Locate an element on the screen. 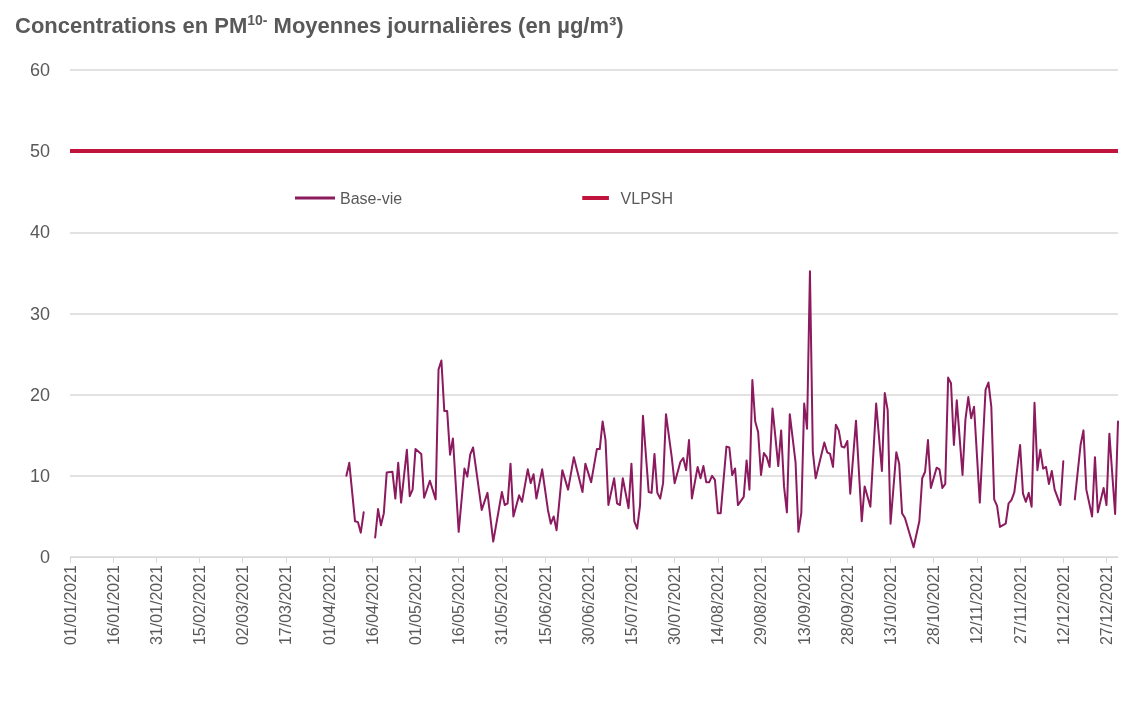 The image size is (1127, 716). x-tick-label: 29/08/2021 is located at coordinates (761, 605).